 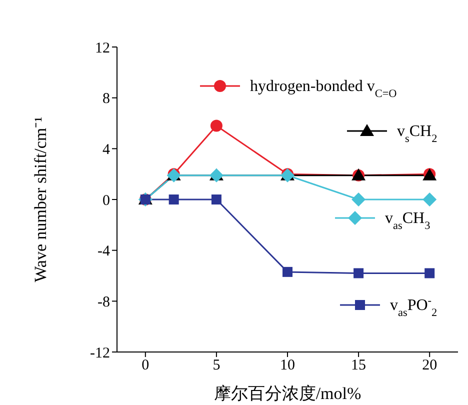 What do you see at coordinates (216, 366) in the screenshot?
I see `x-tick-label: 5` at bounding box center [216, 366].